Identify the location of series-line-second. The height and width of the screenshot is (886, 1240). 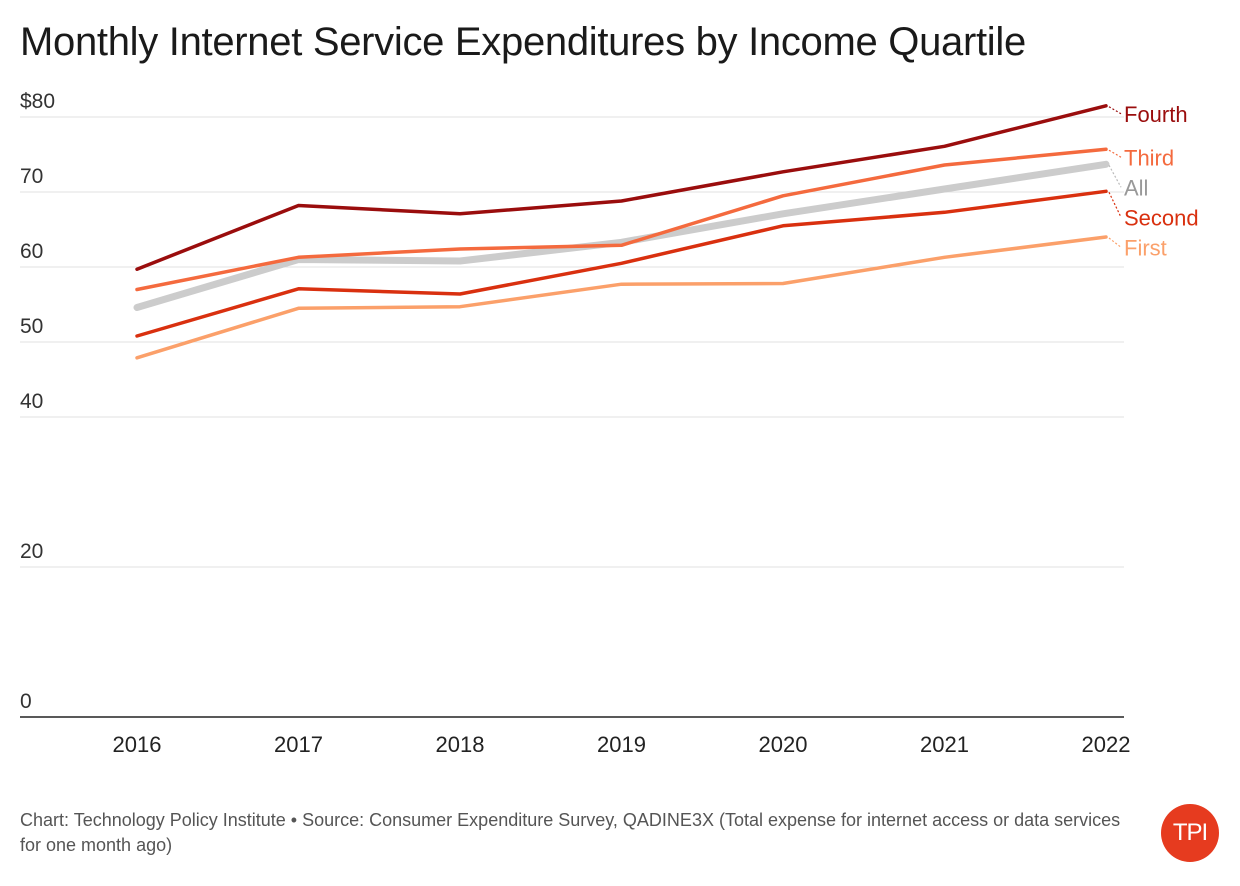
(621, 263).